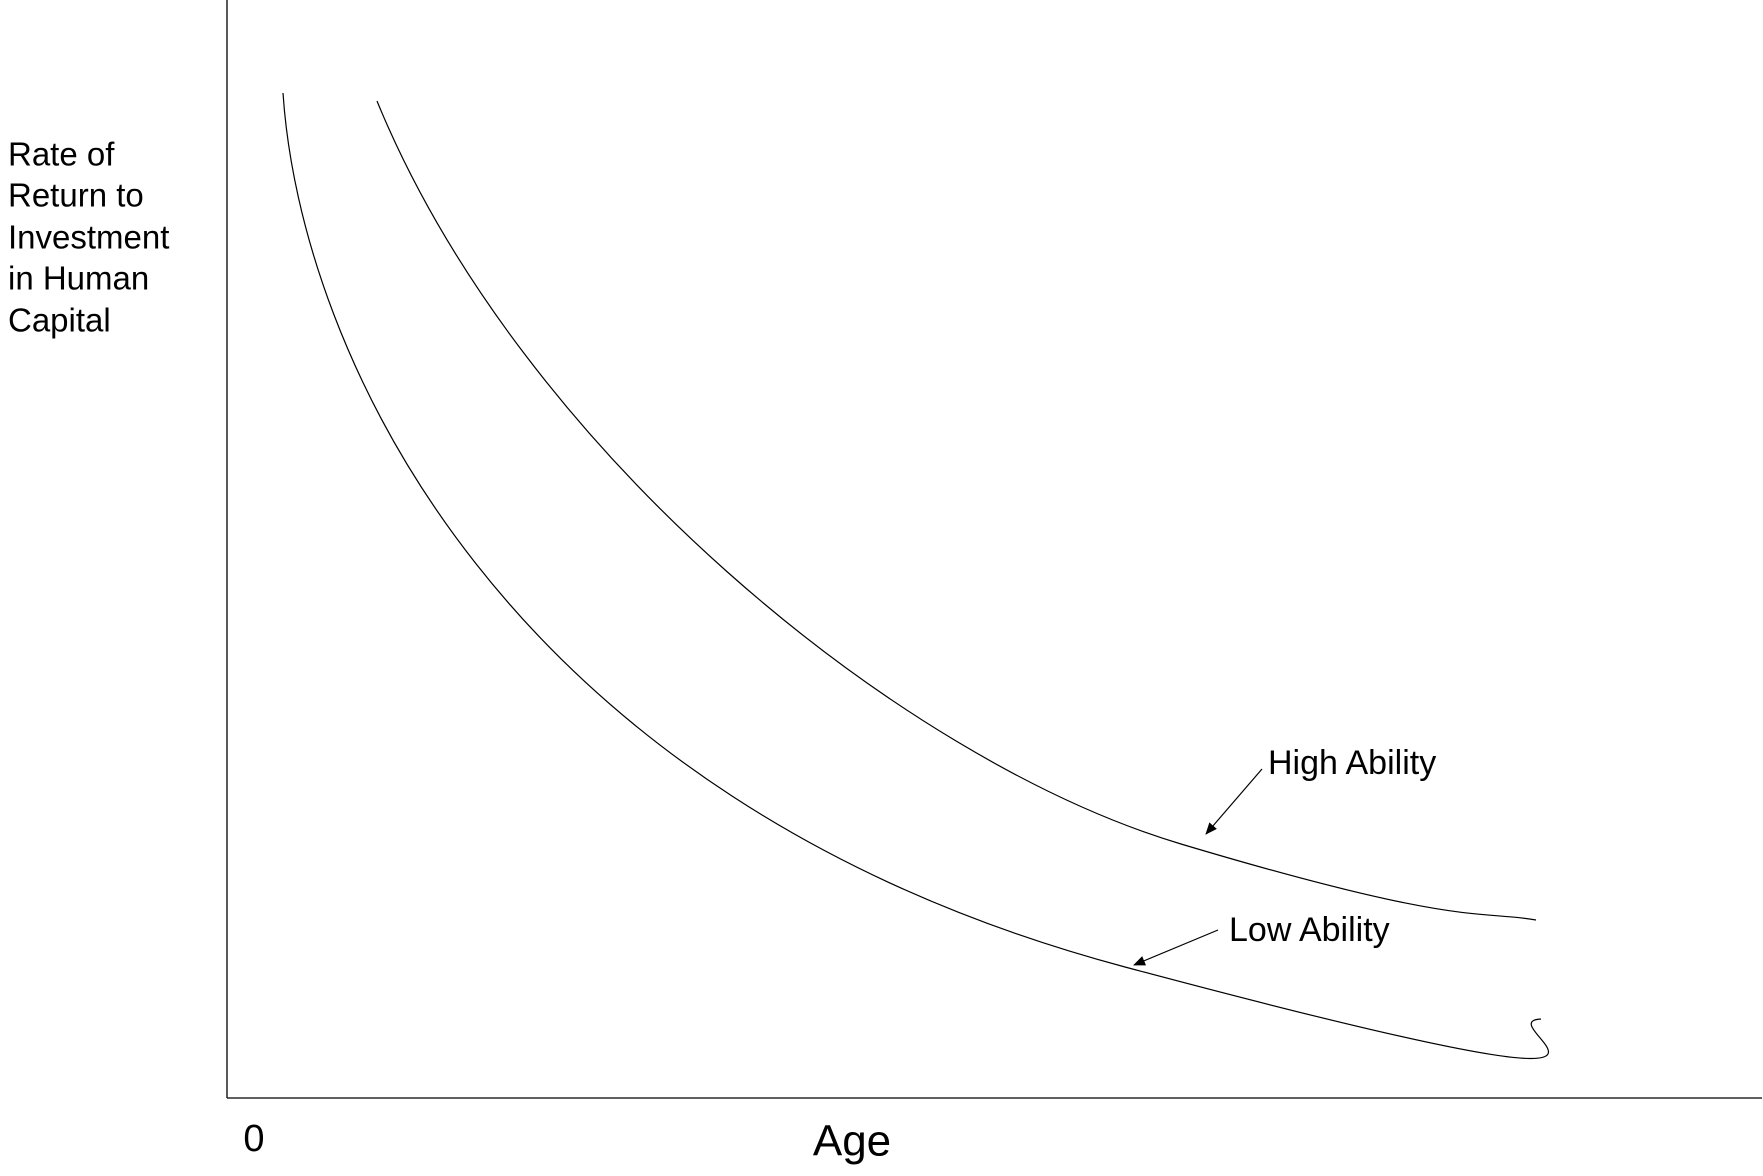  What do you see at coordinates (1234, 801) in the screenshot?
I see `high-ability-arrow` at bounding box center [1234, 801].